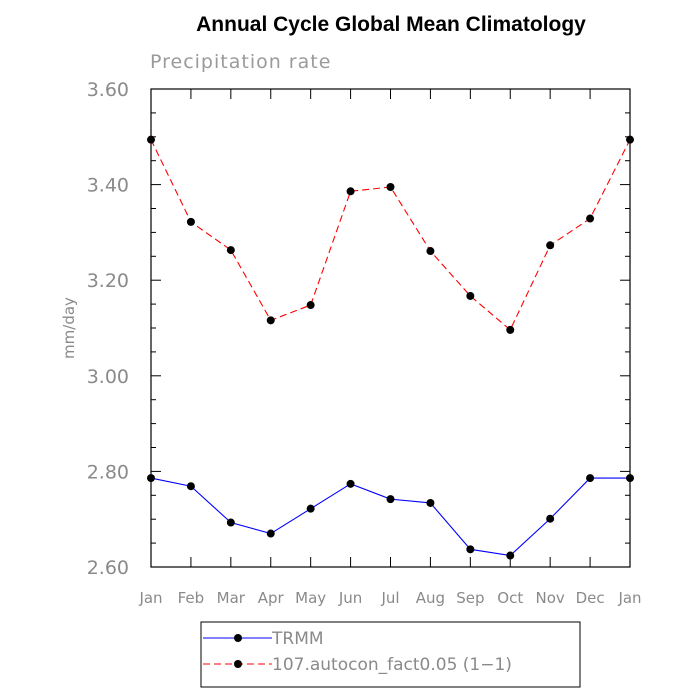 This screenshot has height=700, width=700. What do you see at coordinates (108, 186) in the screenshot?
I see `y-tick-label: 3.40` at bounding box center [108, 186].